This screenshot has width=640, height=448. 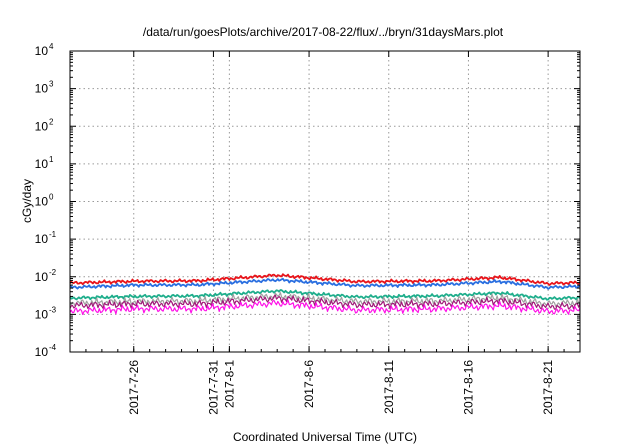 What do you see at coordinates (229, 384) in the screenshot?
I see `x-tick-label: 2017-8-1` at bounding box center [229, 384].